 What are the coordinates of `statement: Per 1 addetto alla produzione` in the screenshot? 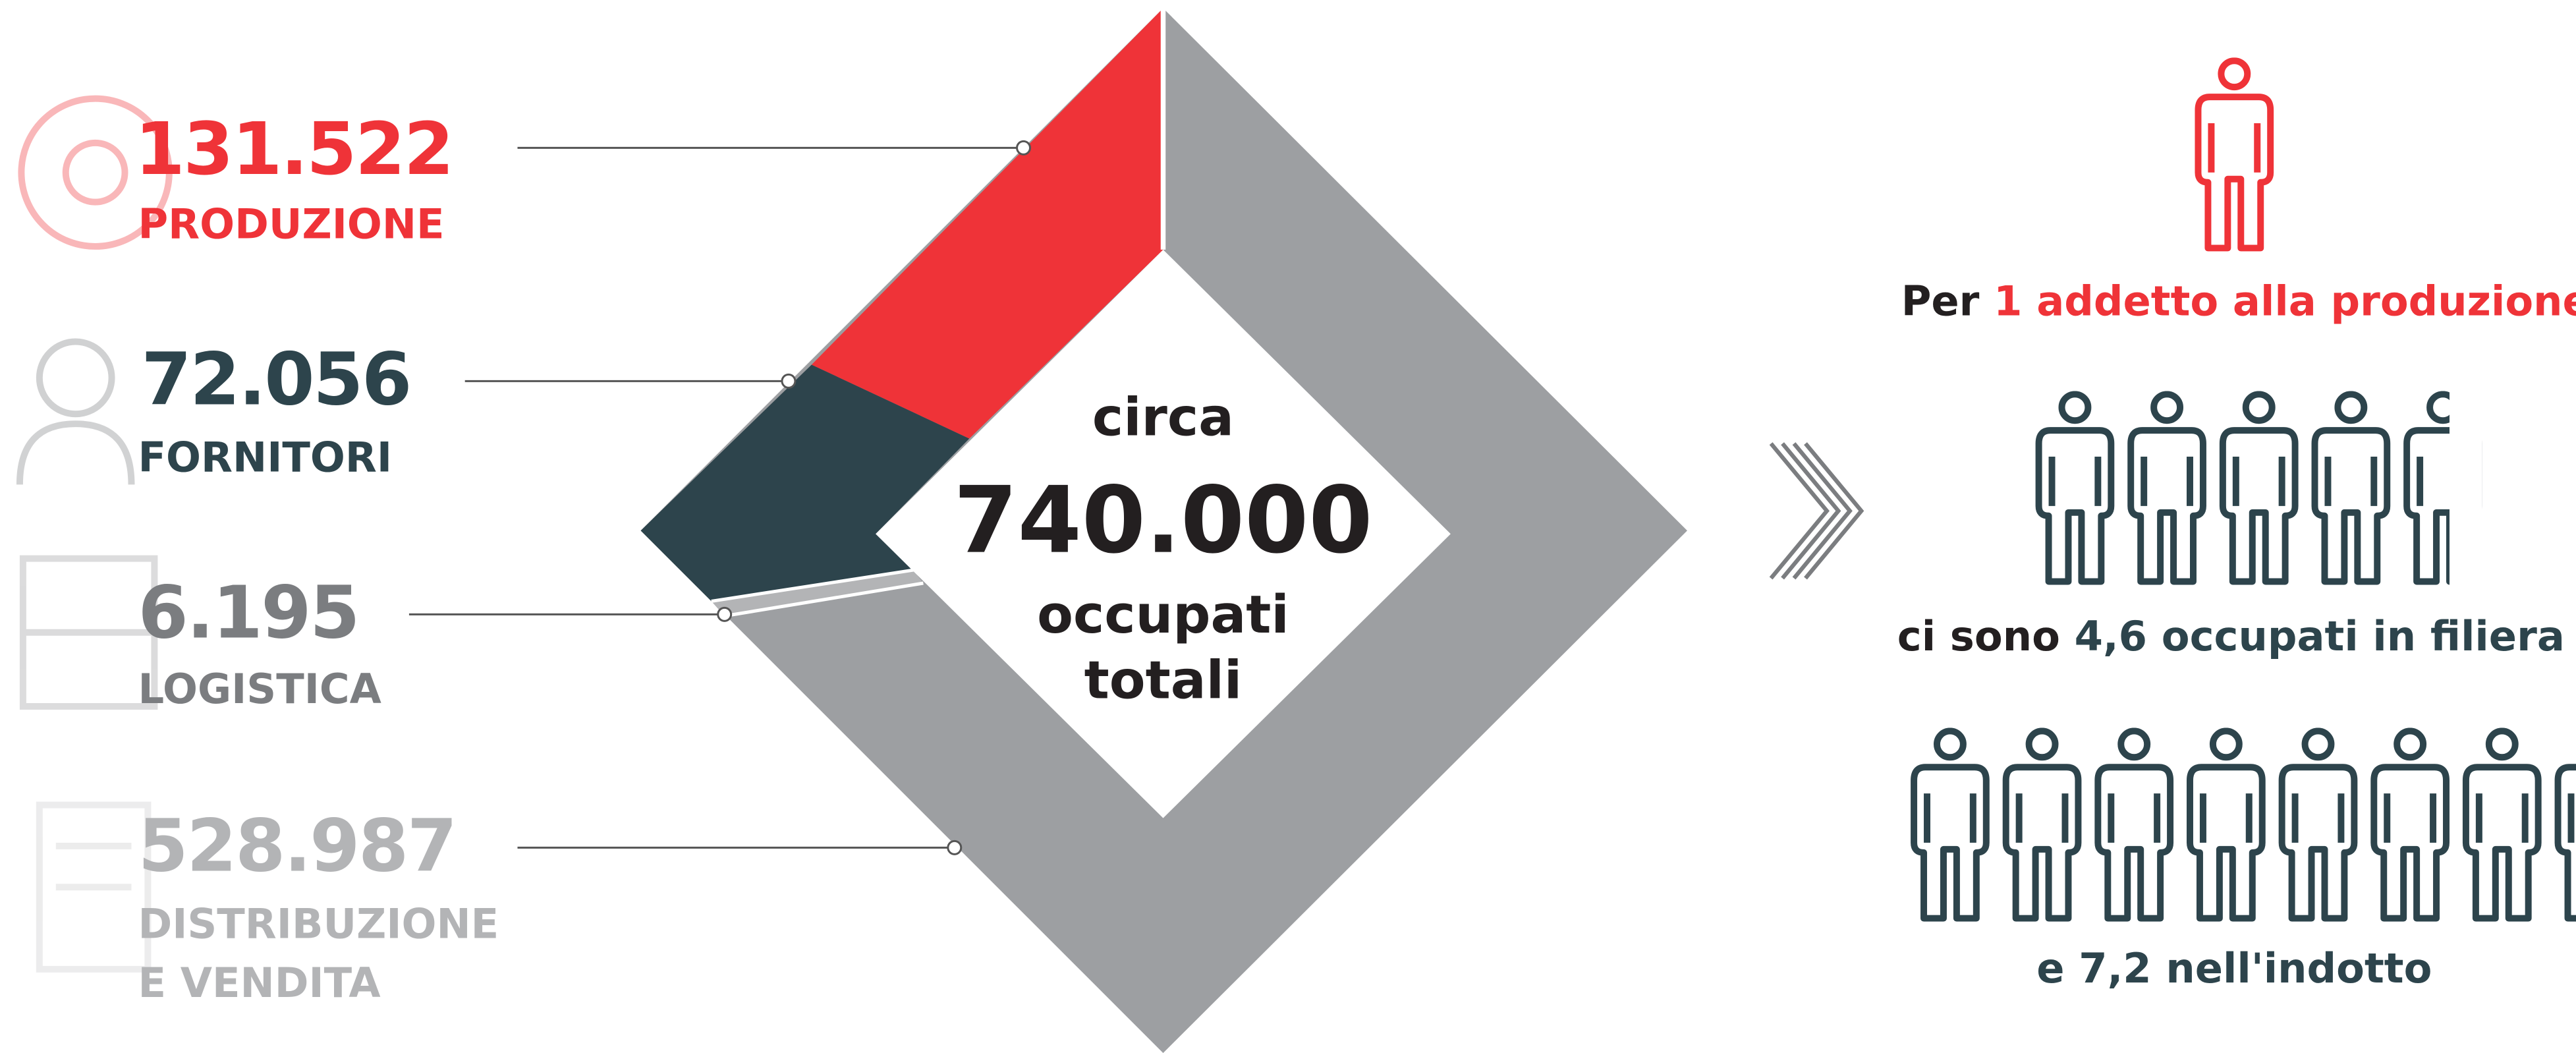 It's located at (2238, 301).